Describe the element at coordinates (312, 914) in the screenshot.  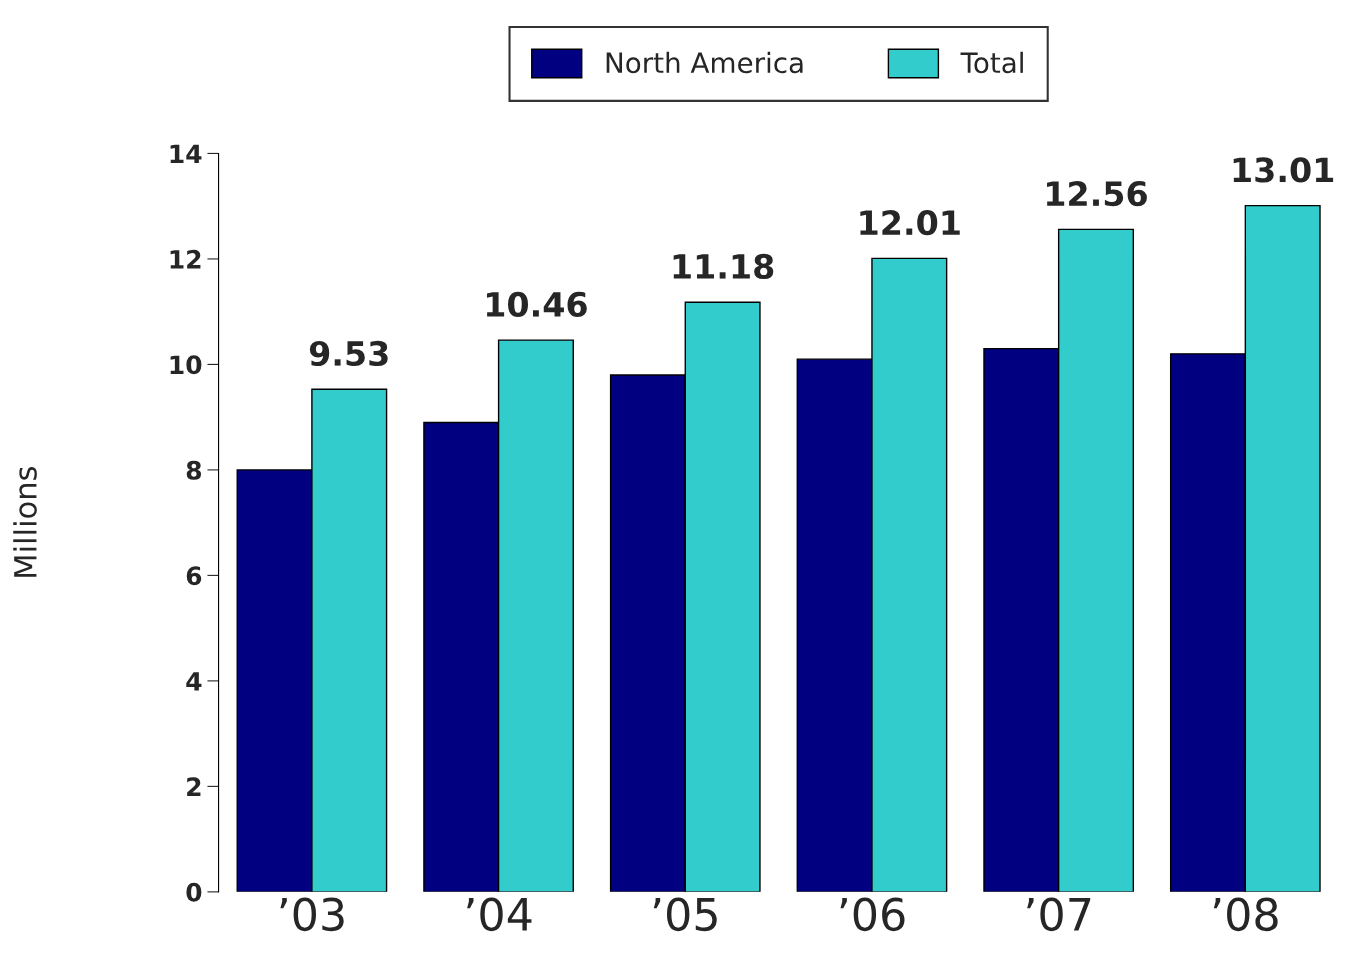
I see `x-tick-label: ’03` at that location.